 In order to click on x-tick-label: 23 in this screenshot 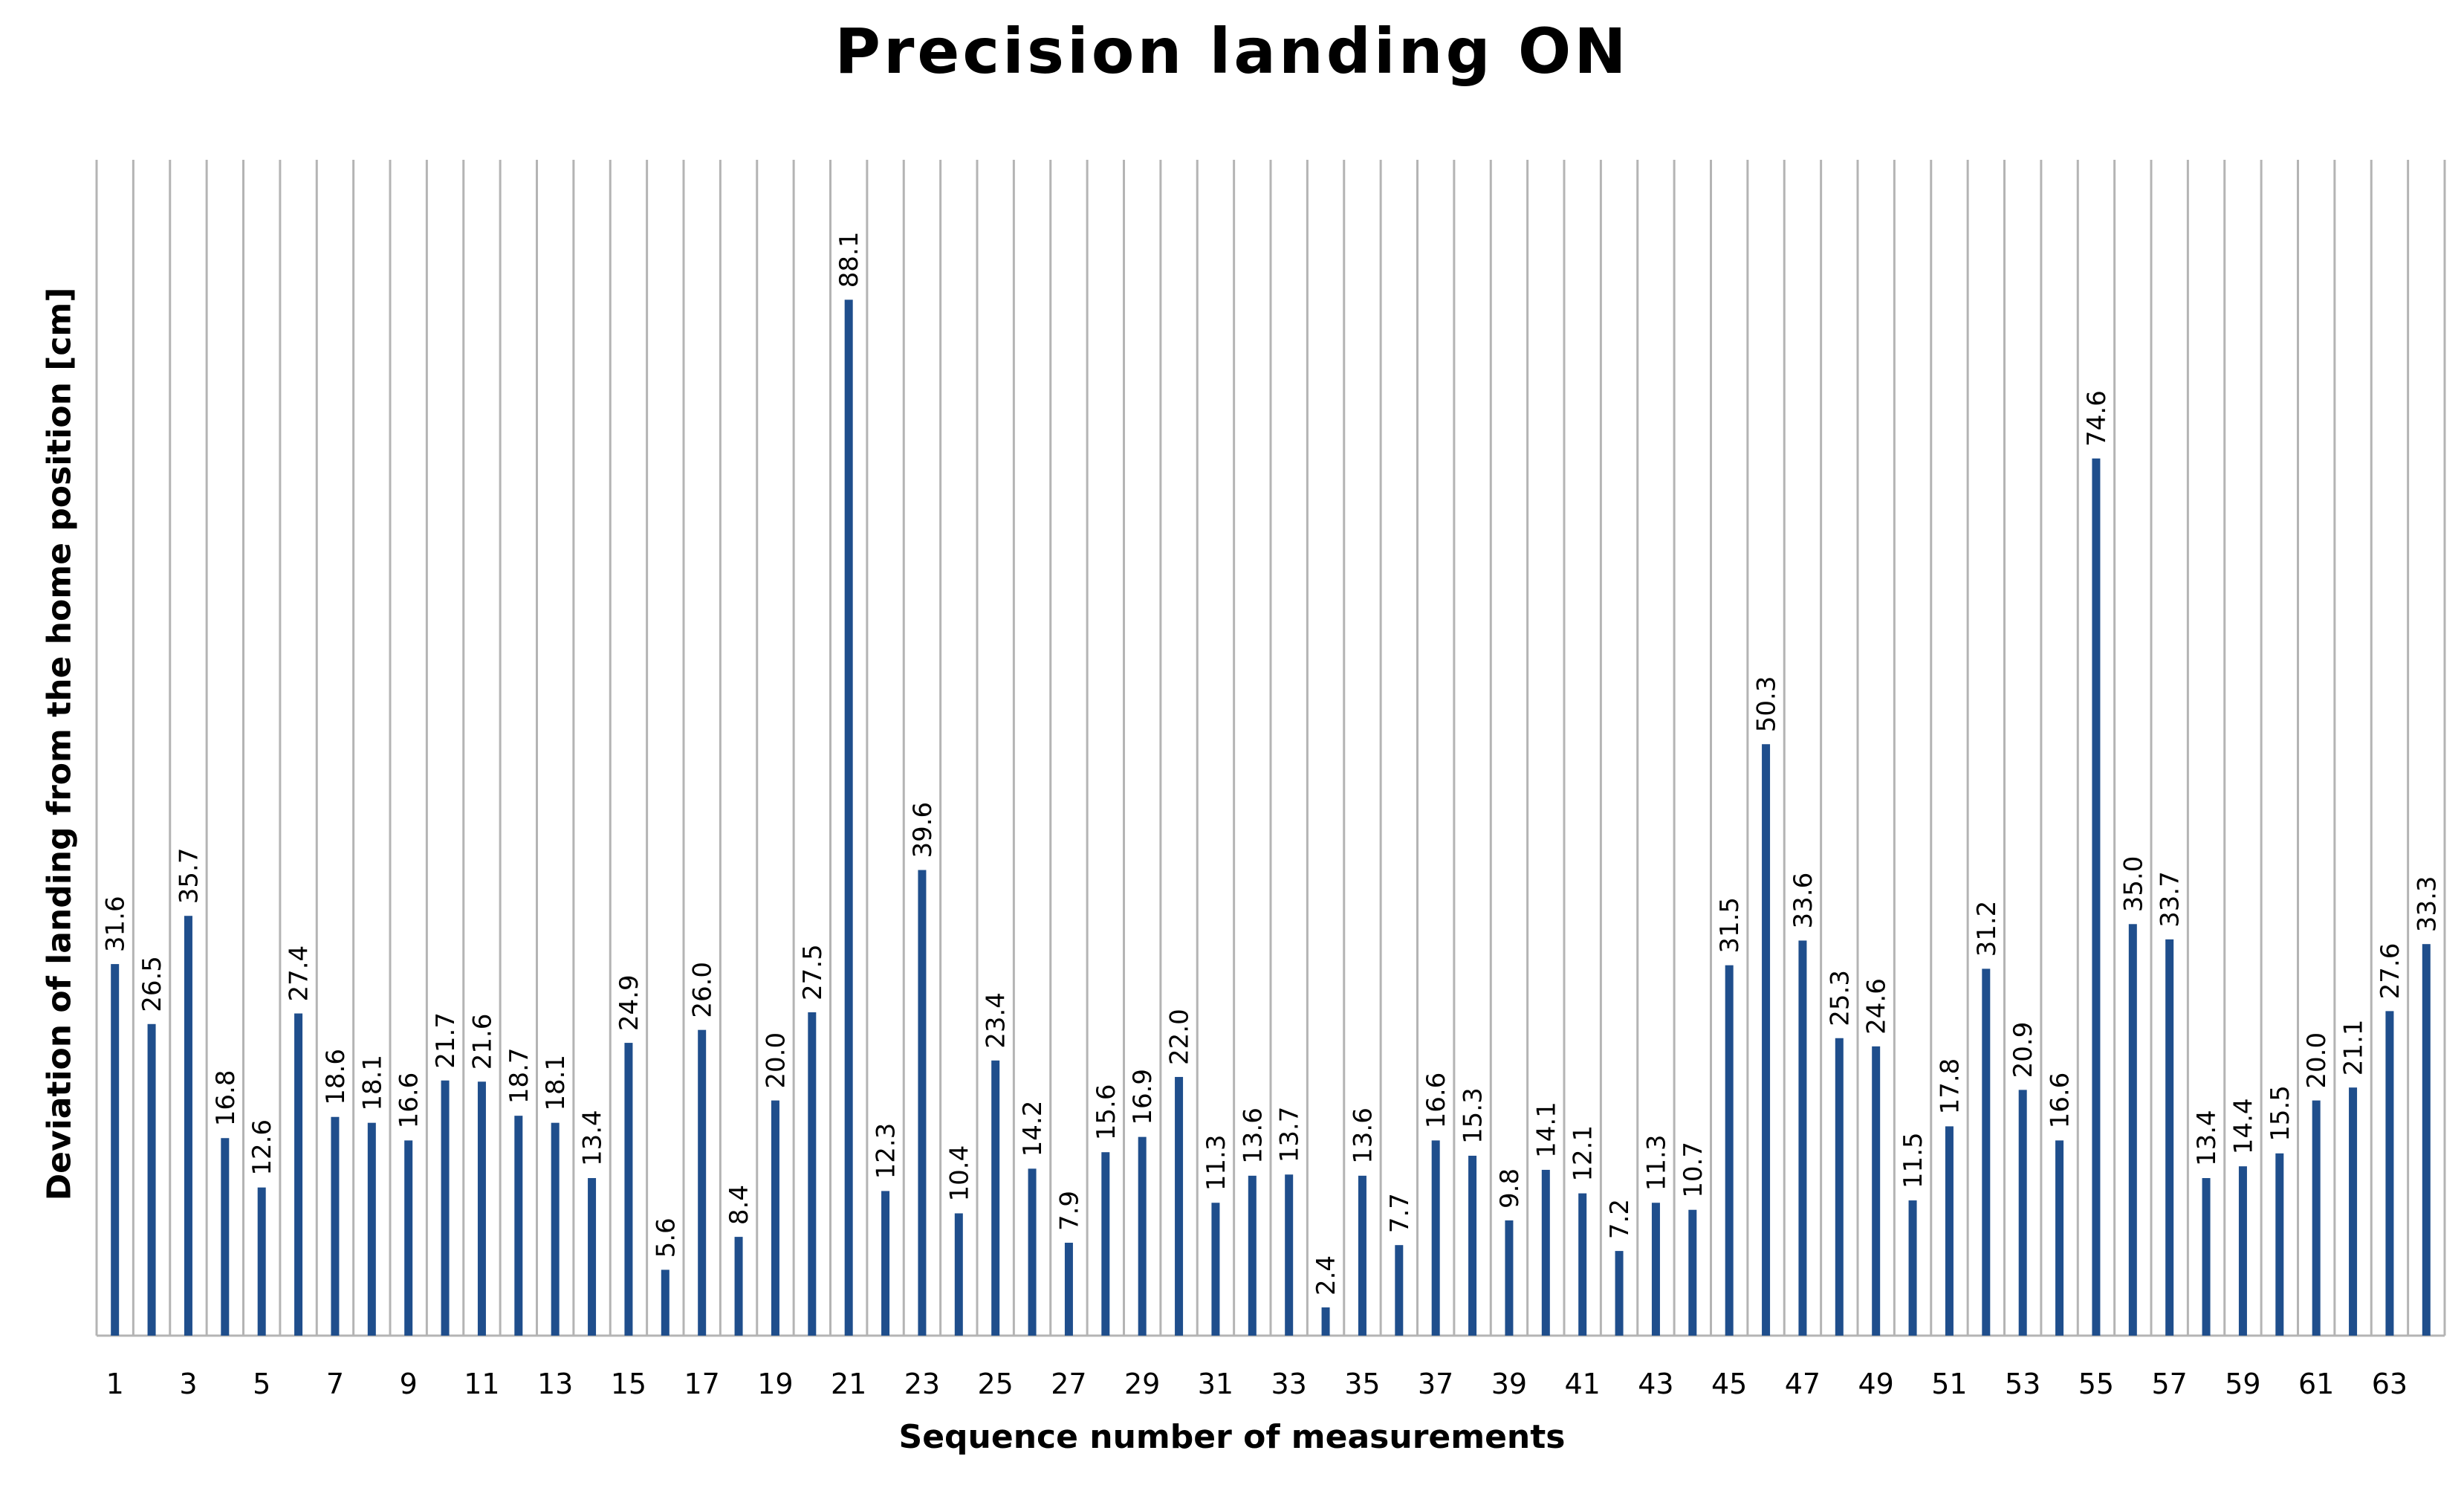, I will do `click(922, 1384)`.